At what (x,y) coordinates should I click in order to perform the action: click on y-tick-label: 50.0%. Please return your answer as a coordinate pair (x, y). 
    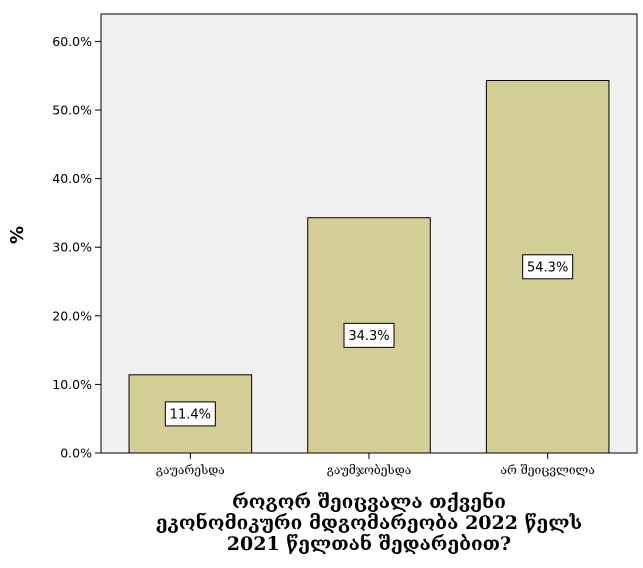
    Looking at the image, I should click on (72, 110).